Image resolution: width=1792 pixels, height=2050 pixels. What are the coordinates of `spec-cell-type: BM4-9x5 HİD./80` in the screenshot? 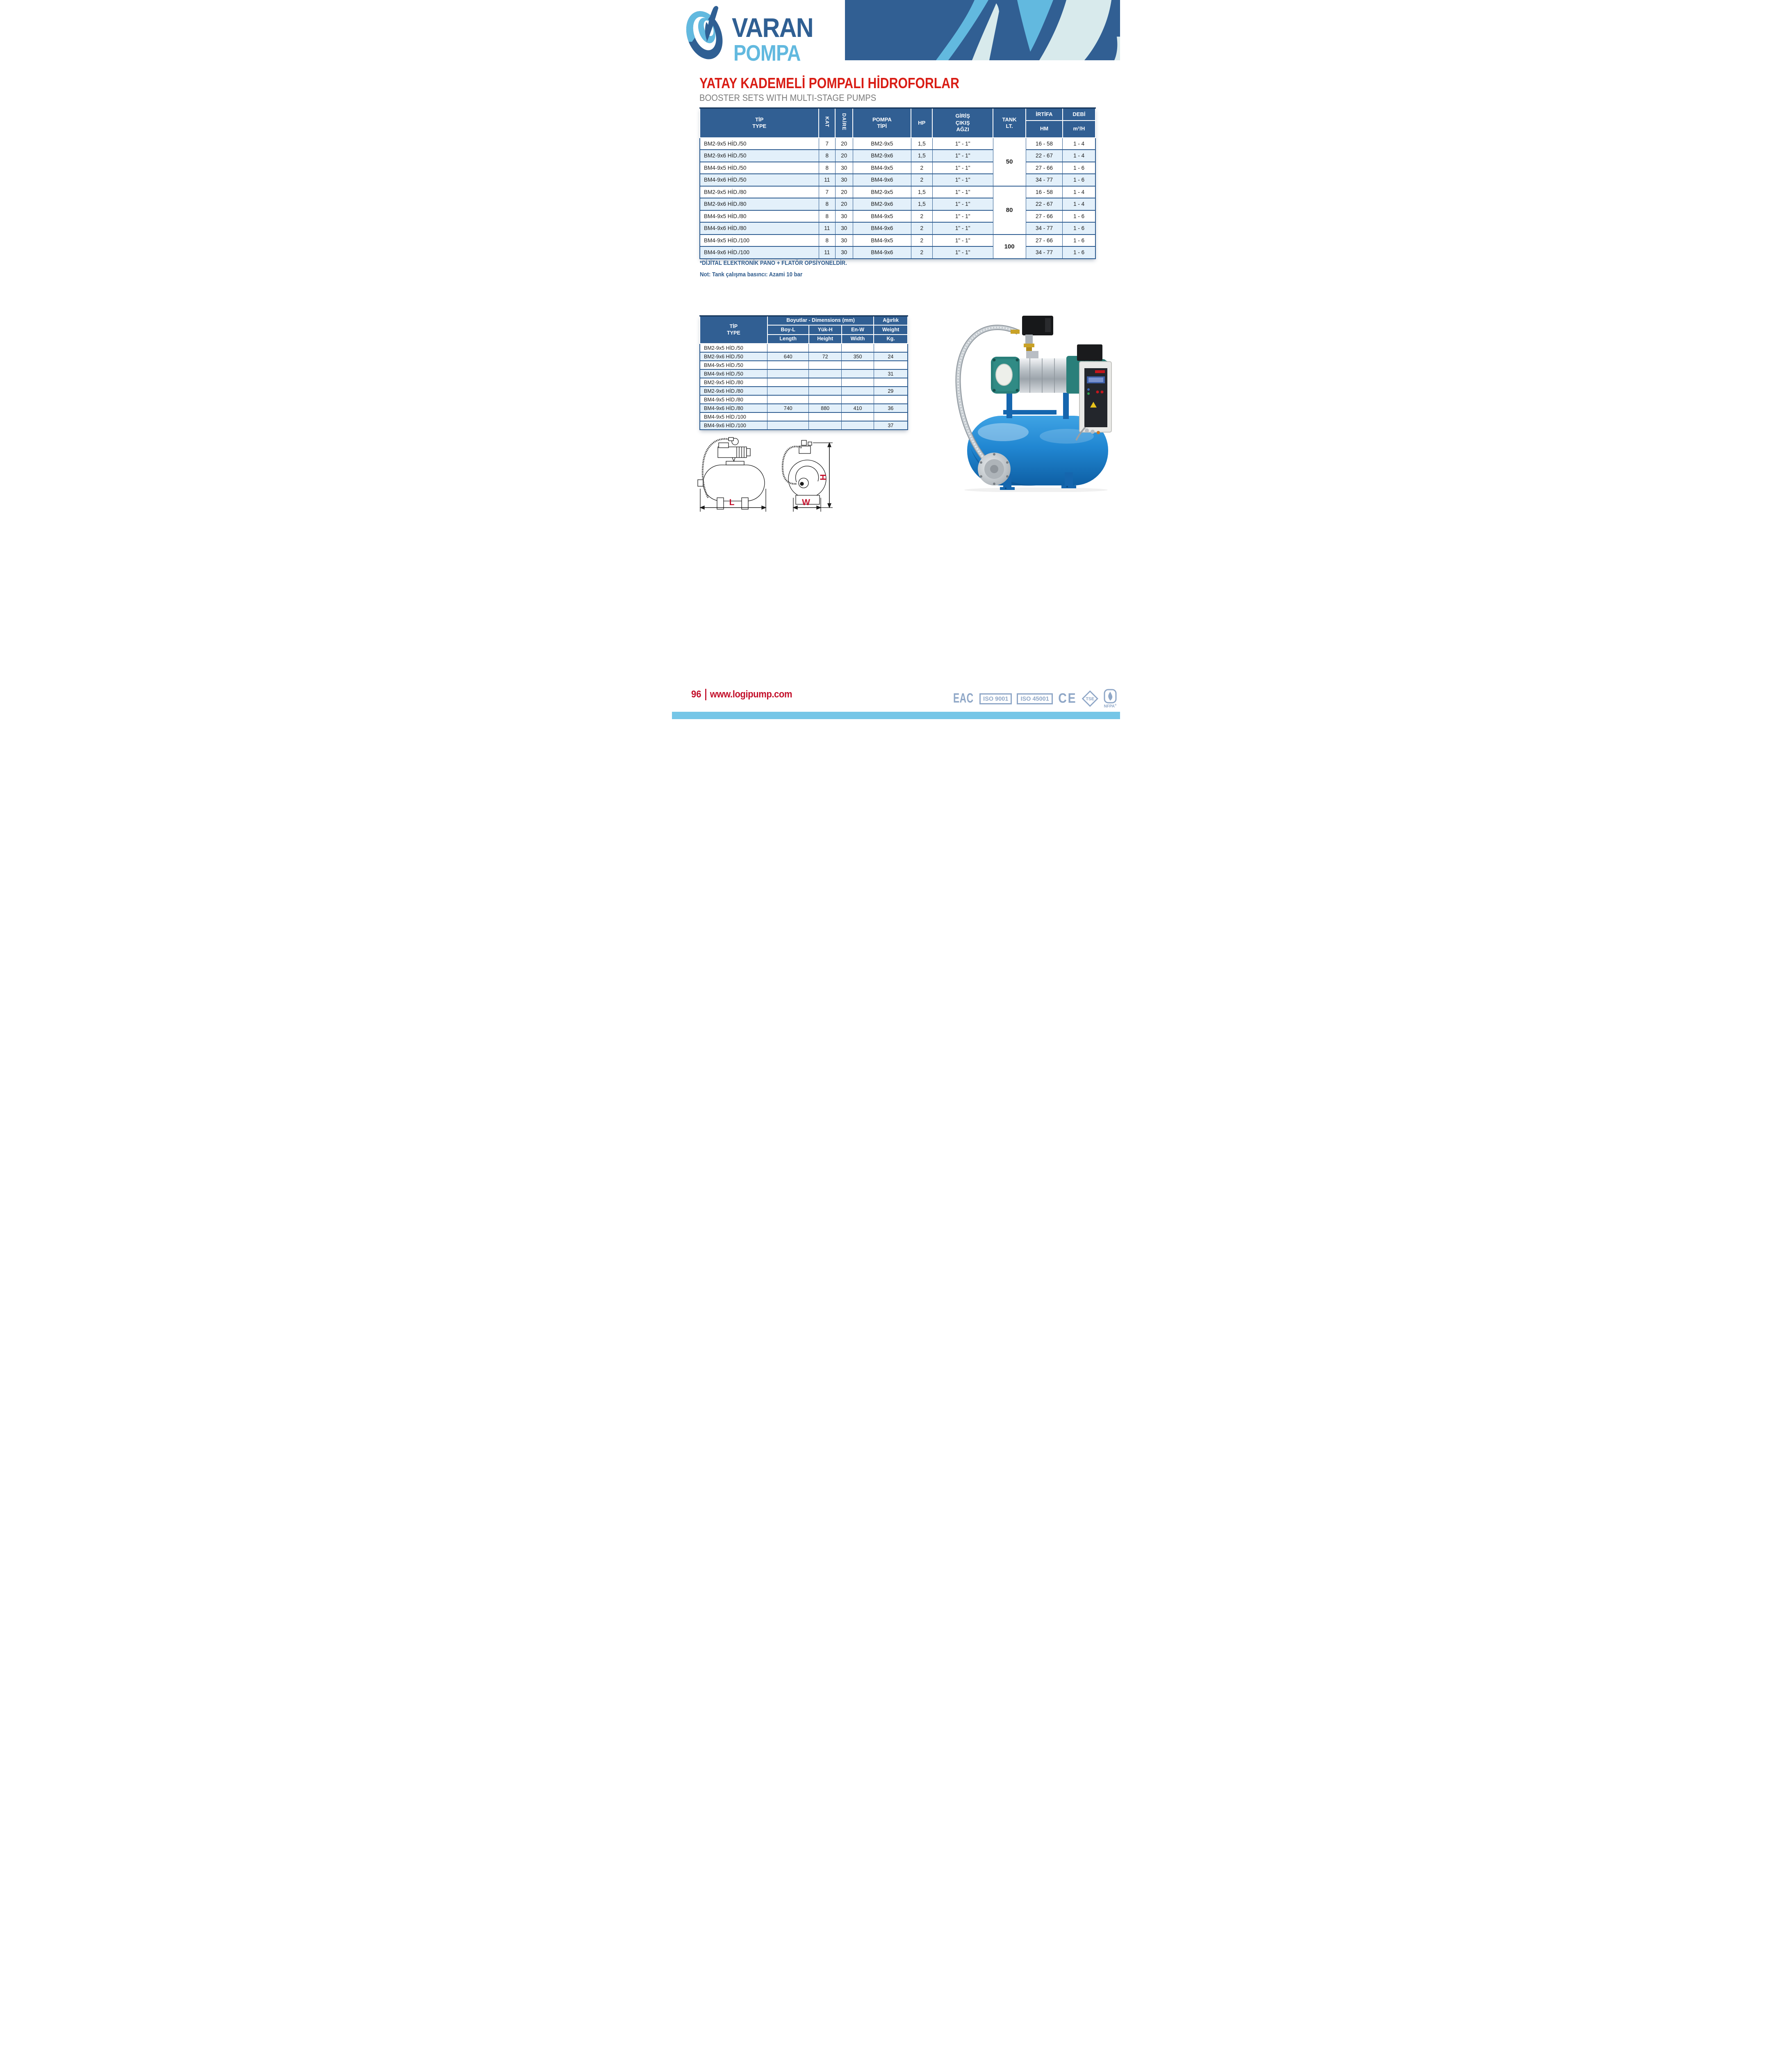 It's located at (759, 216).